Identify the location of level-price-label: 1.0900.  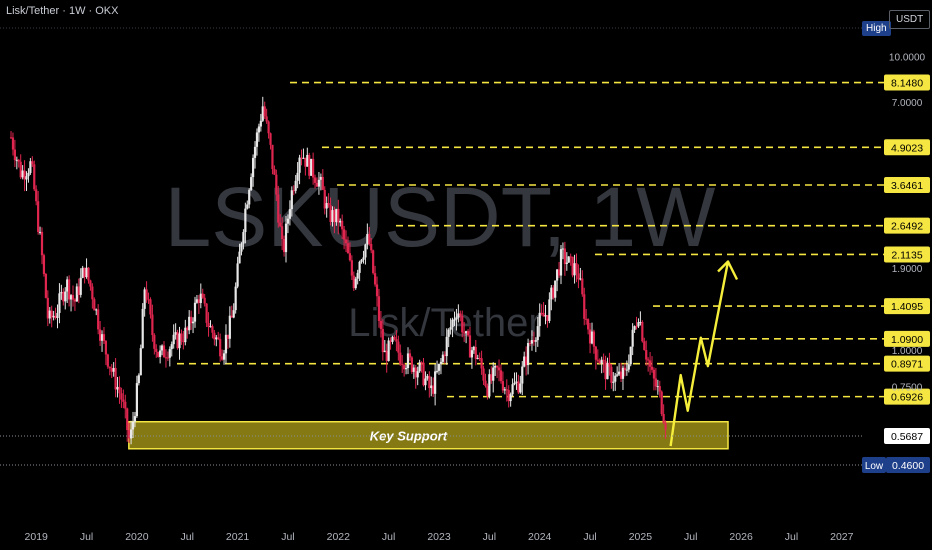
(907, 340).